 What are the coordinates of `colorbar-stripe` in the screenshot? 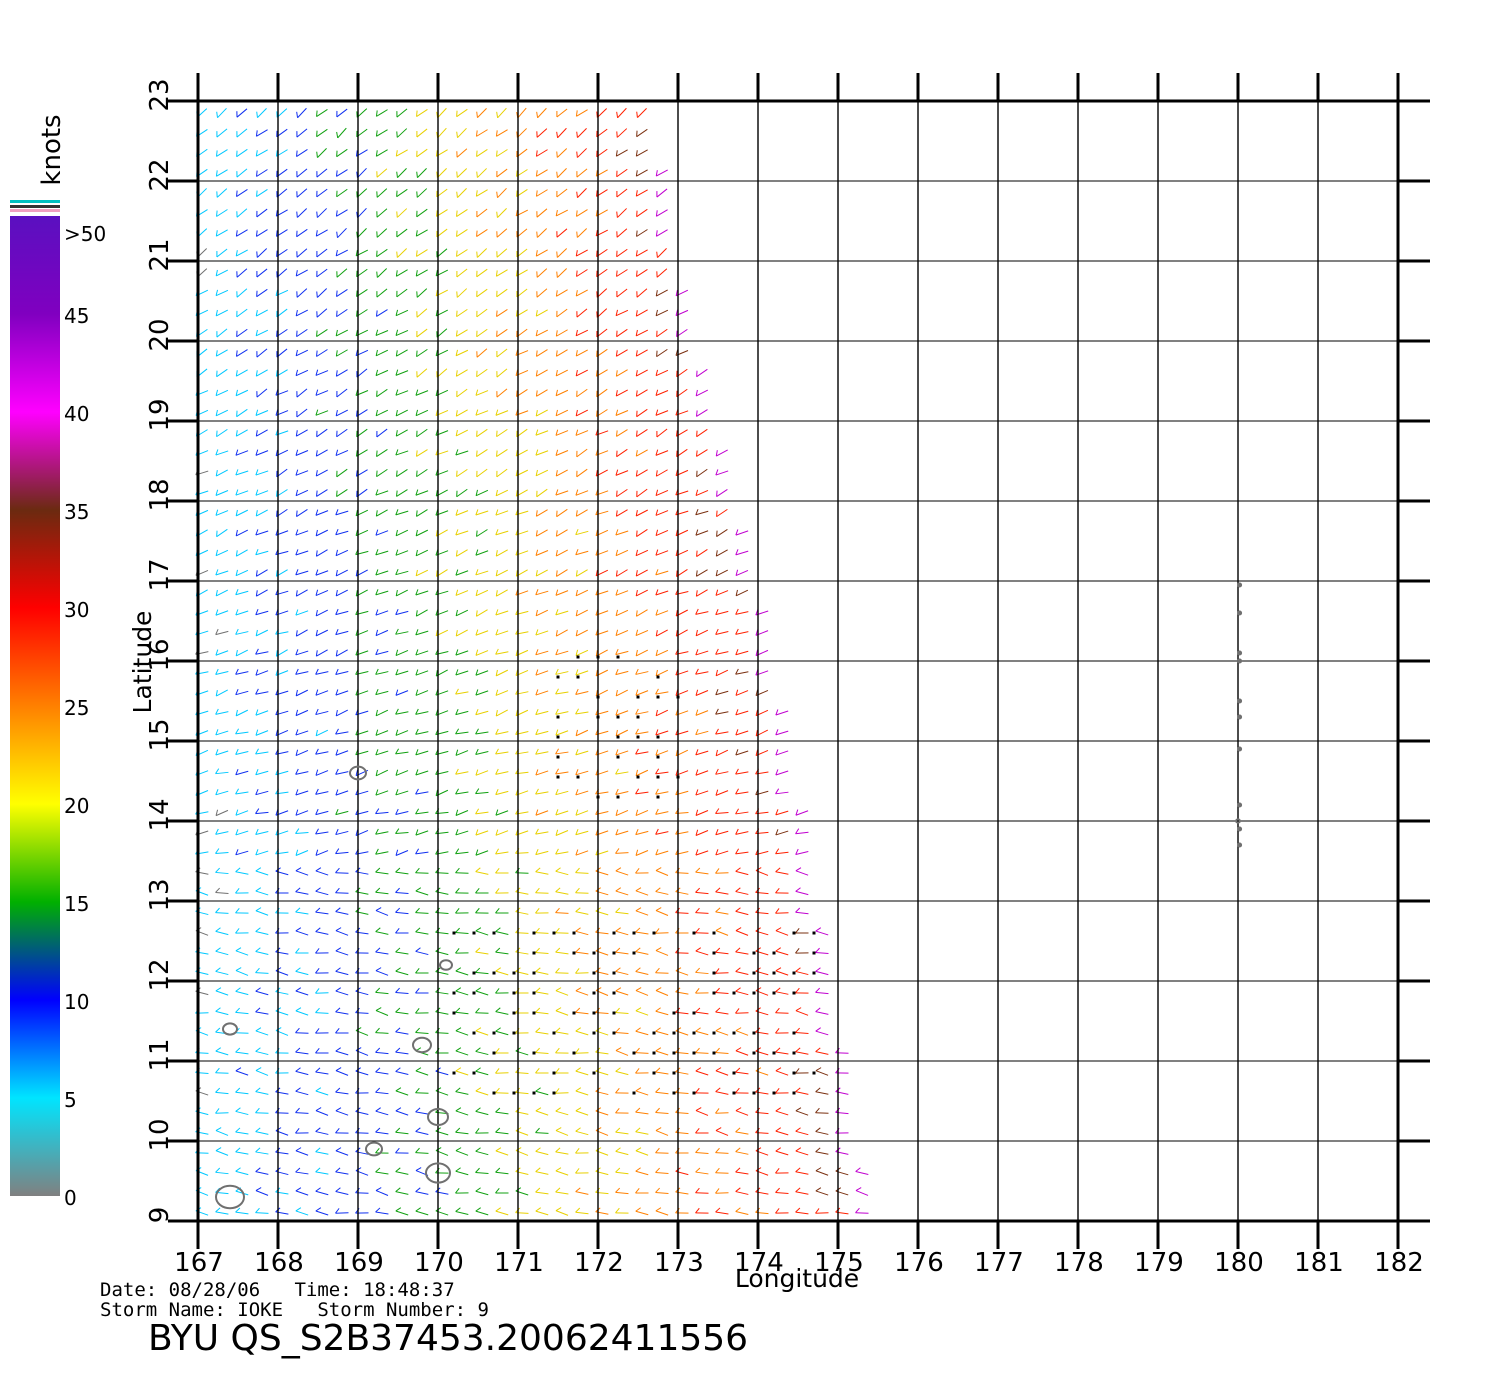 It's located at (35, 206).